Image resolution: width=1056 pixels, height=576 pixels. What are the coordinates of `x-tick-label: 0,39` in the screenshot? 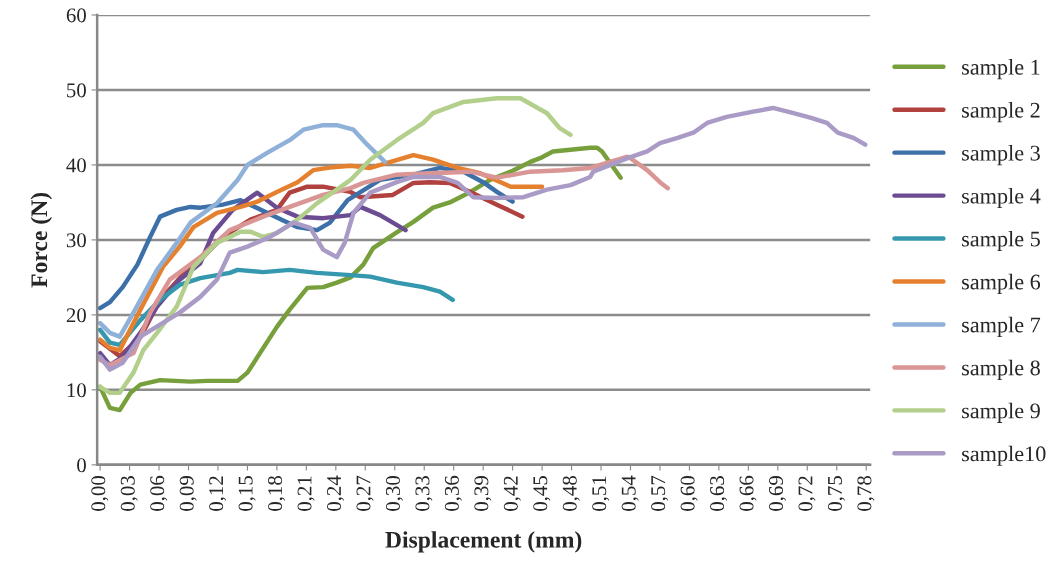 It's located at (483, 493).